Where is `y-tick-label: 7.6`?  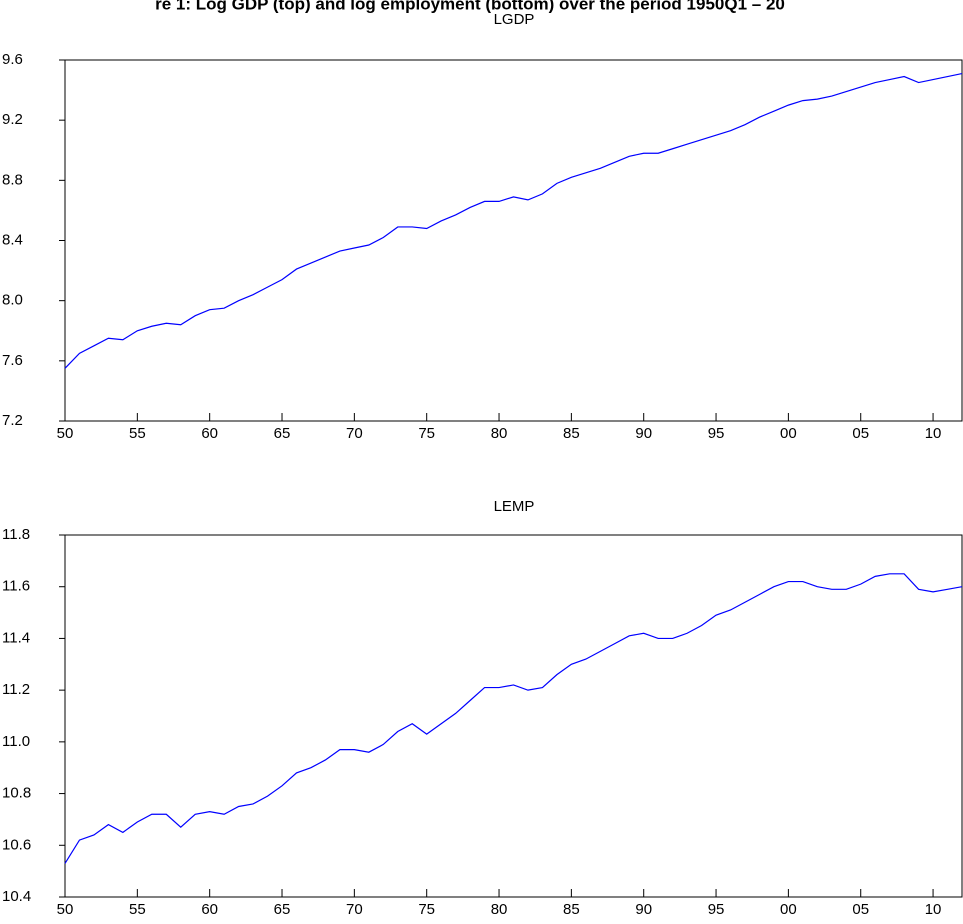
y-tick-label: 7.6 is located at coordinates (12, 360).